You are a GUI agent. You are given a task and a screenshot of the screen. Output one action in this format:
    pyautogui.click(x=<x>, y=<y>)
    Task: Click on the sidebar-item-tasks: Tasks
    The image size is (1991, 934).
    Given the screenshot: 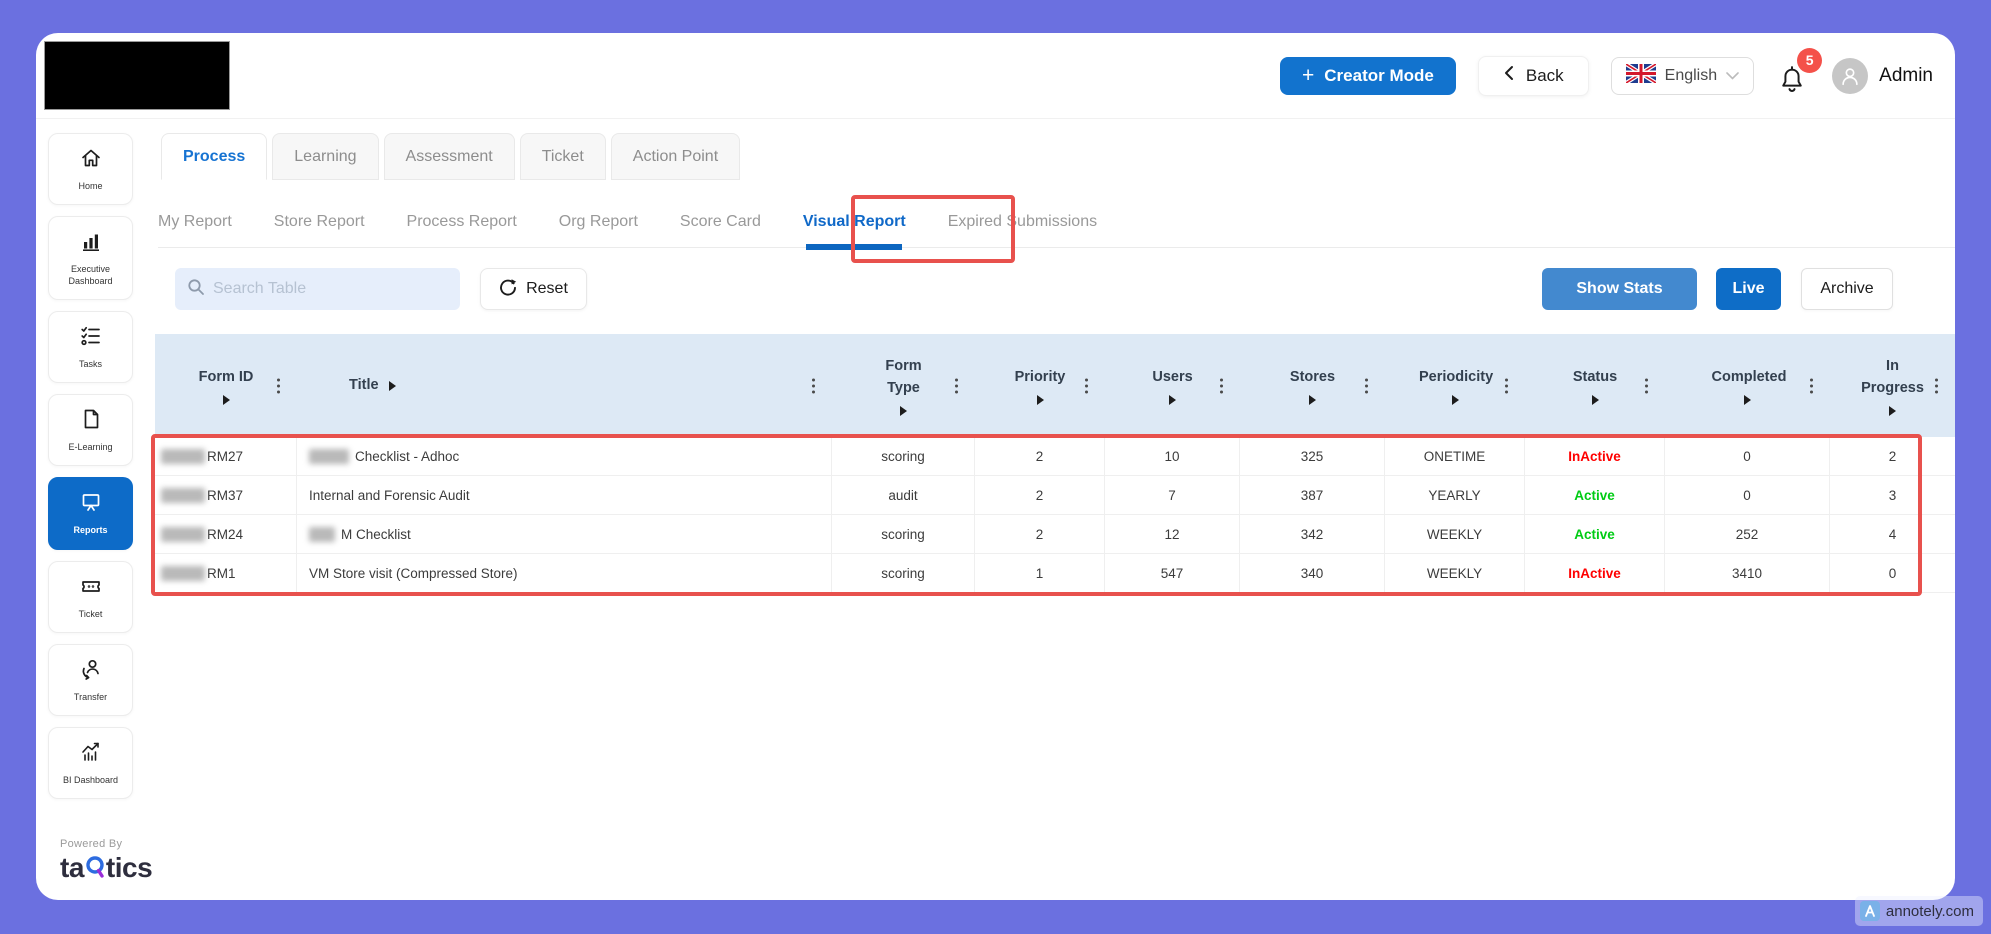 What is the action you would take?
    pyautogui.click(x=90, y=346)
    